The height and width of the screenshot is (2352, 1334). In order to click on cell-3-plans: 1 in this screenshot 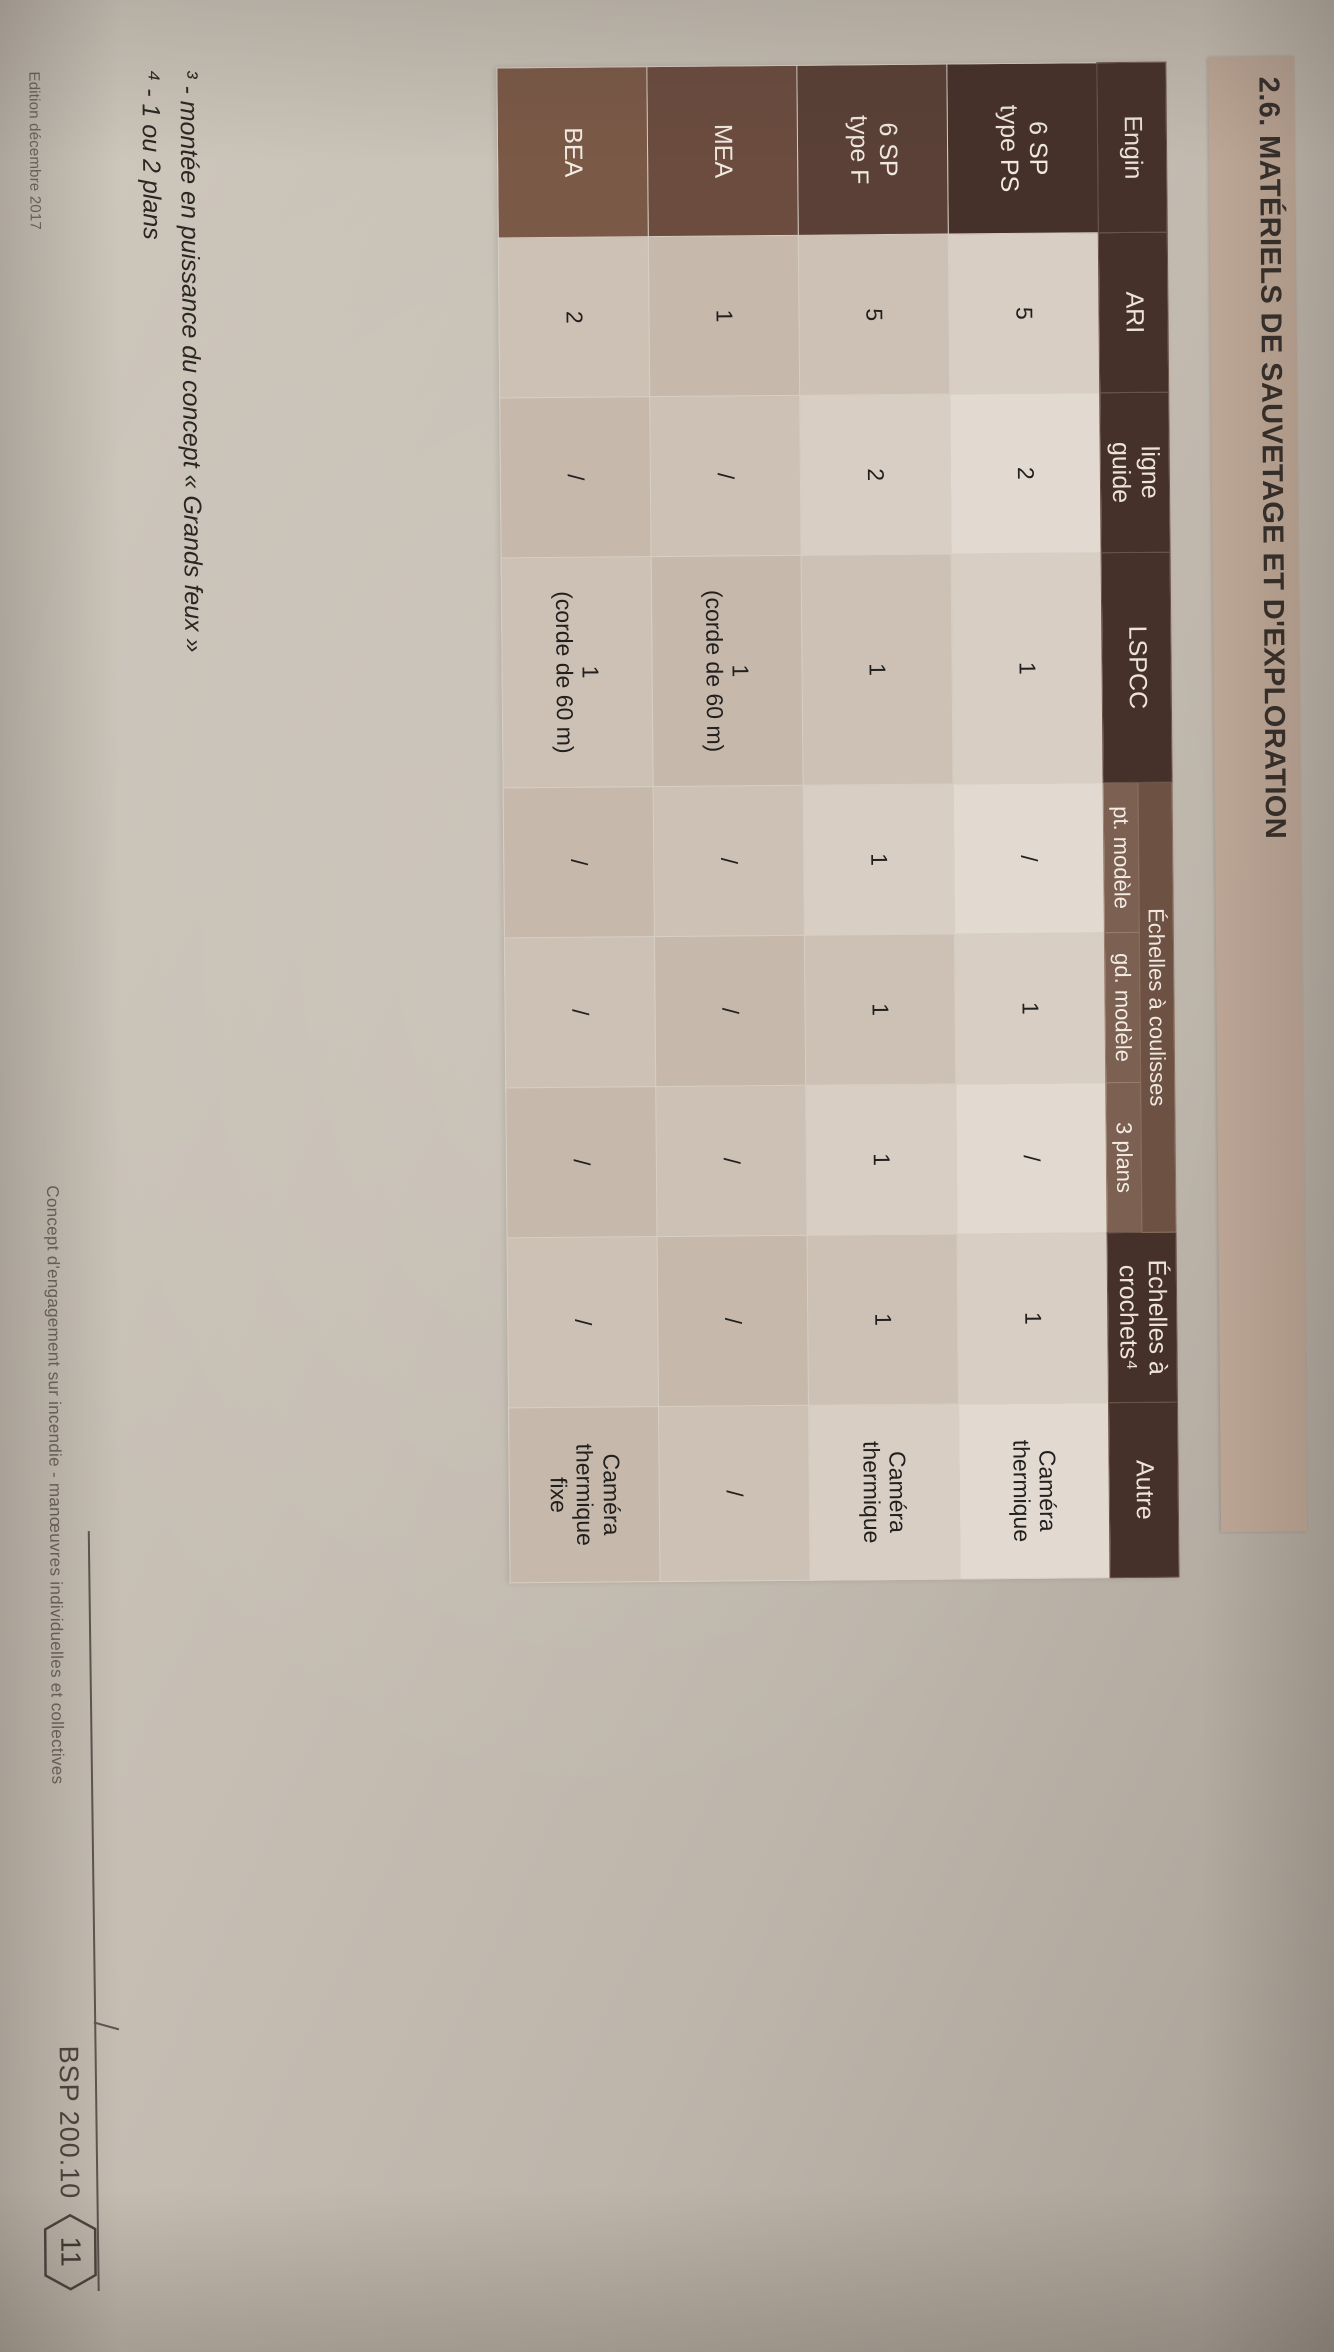, I will do `click(882, 1159)`.